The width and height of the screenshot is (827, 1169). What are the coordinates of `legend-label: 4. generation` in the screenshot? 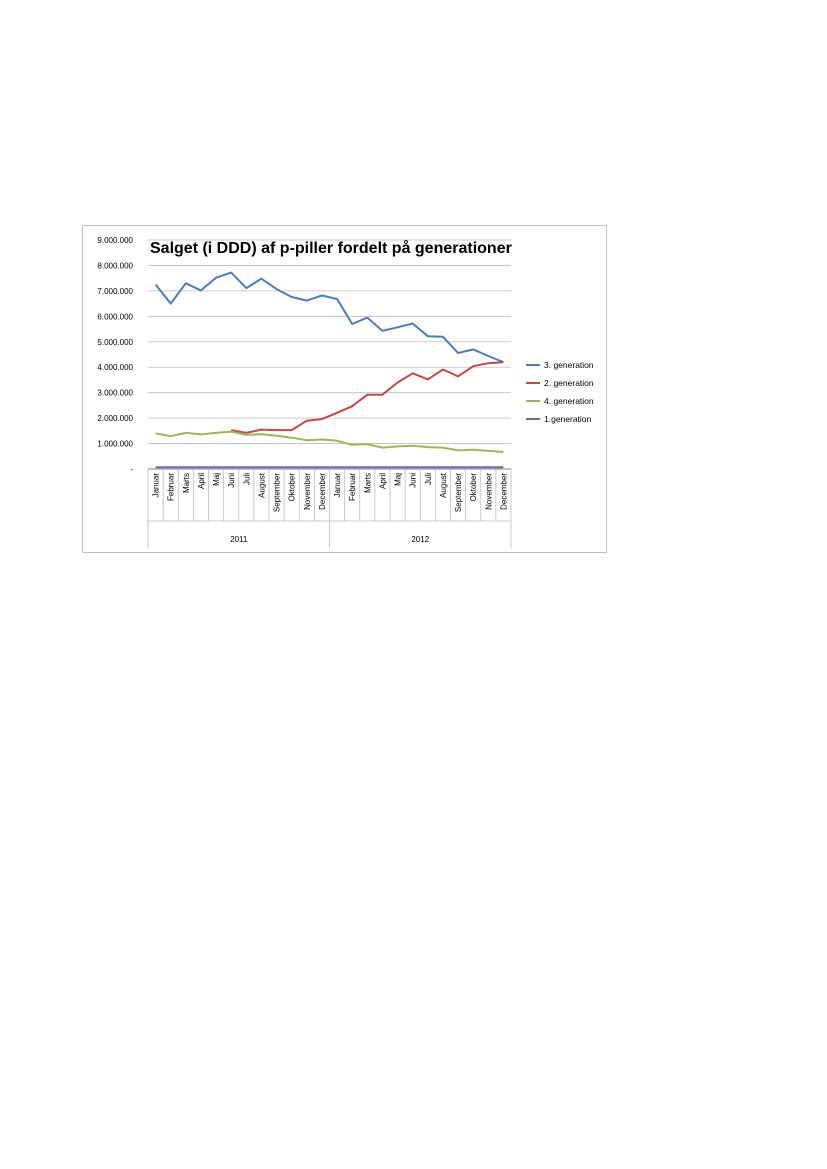 It's located at (569, 401).